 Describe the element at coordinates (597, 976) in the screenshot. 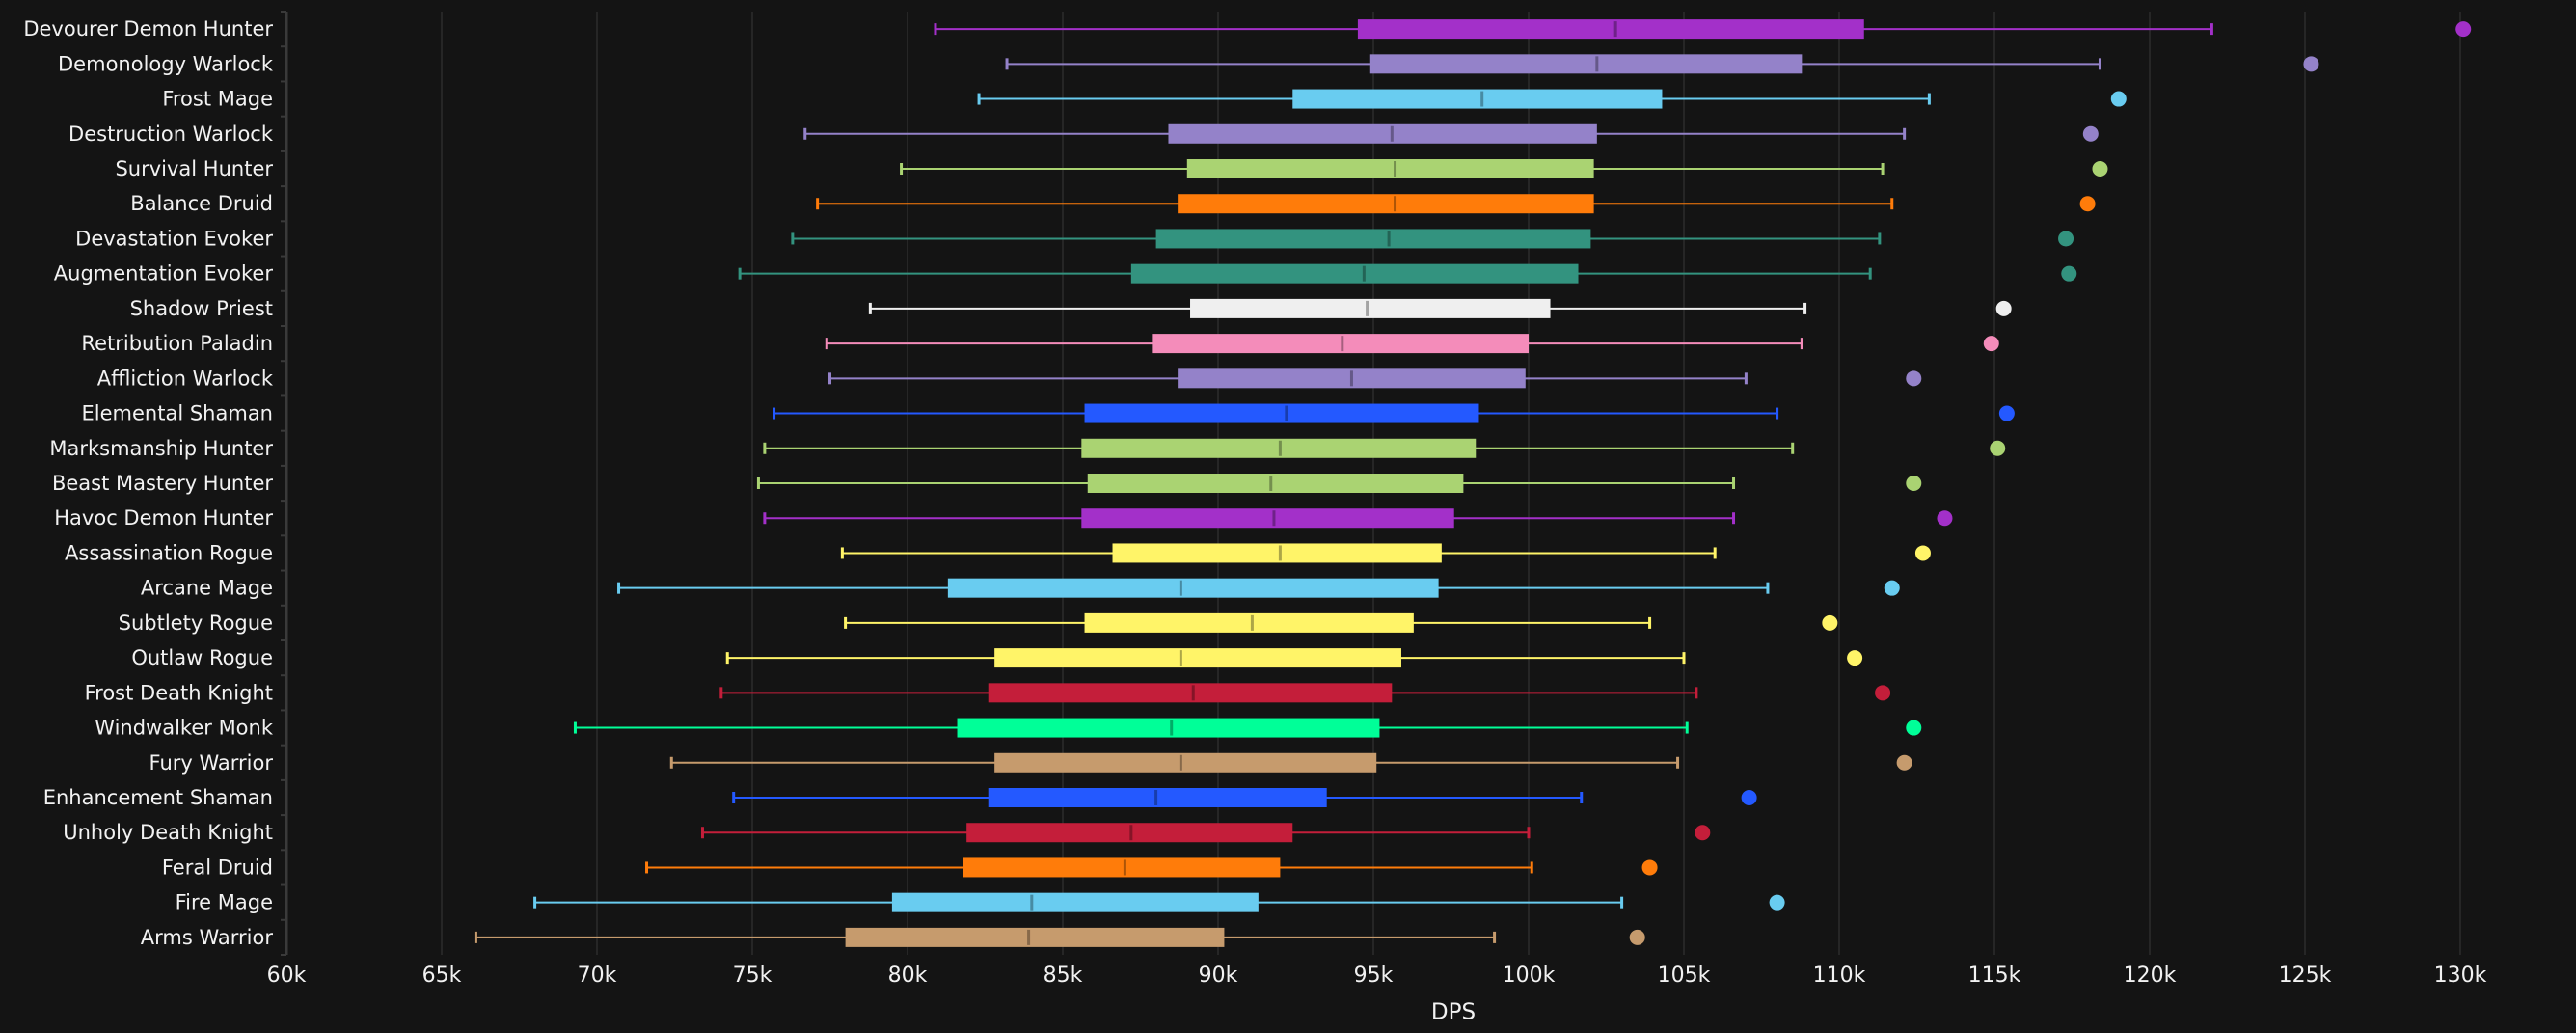

I see `x-tick-label: 70k` at that location.